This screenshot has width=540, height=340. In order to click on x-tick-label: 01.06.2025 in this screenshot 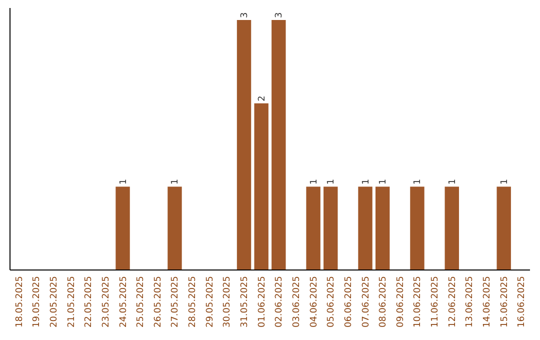, I will do `click(262, 302)`.